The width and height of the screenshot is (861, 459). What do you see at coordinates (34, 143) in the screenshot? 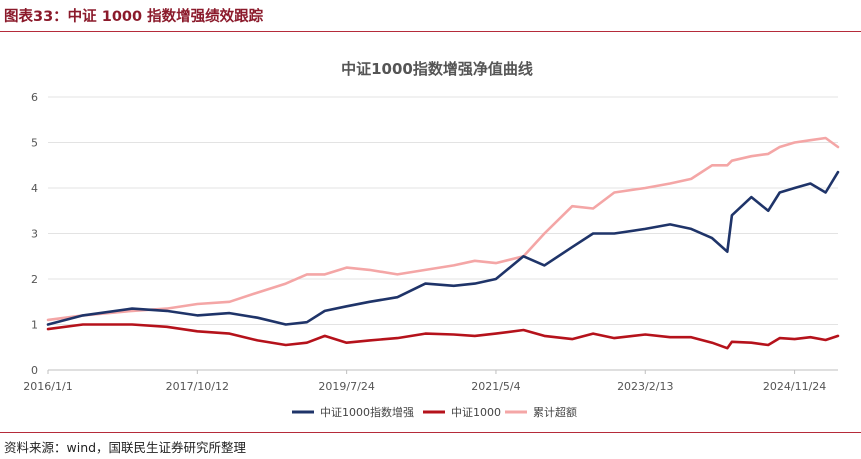
I see `y-tick-label: 5` at bounding box center [34, 143].